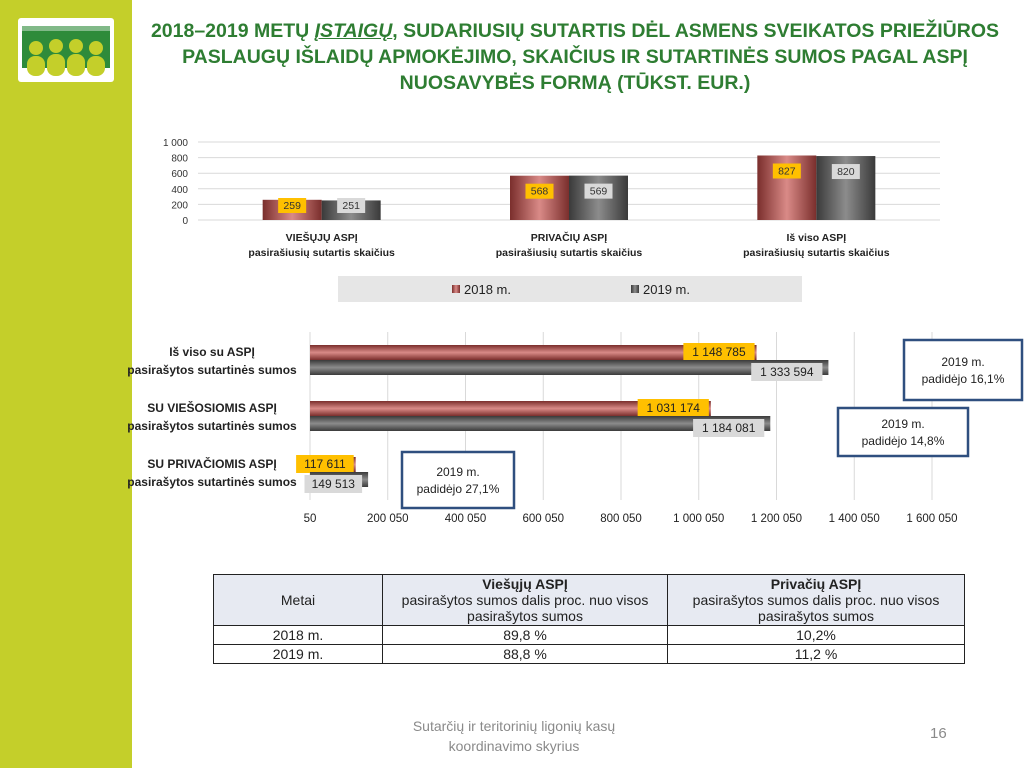 The width and height of the screenshot is (1024, 768). I want to click on y-tick-label: SU VIEŠOSIOMIS ASPĮ, so click(212, 407).